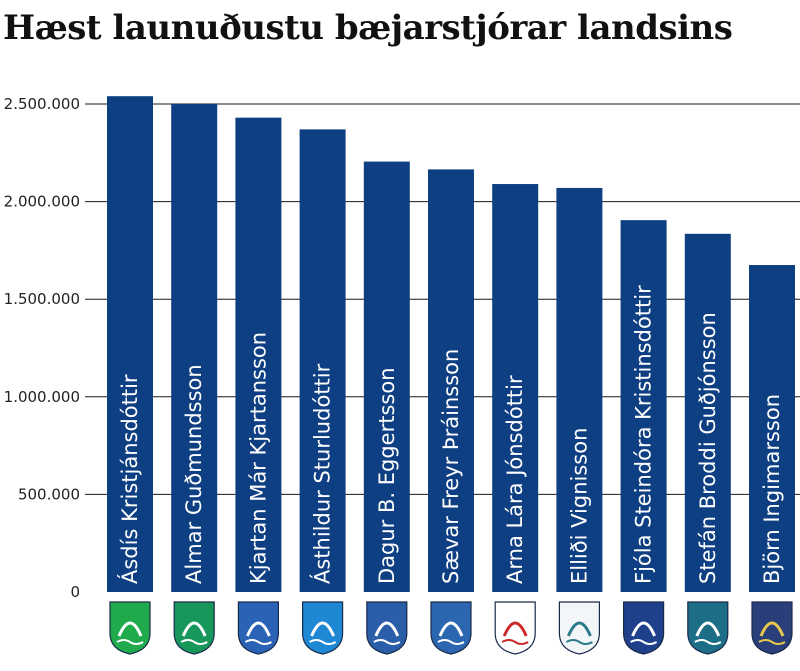 The width and height of the screenshot is (800, 671). I want to click on olfus-crest-icon, so click(579, 628).